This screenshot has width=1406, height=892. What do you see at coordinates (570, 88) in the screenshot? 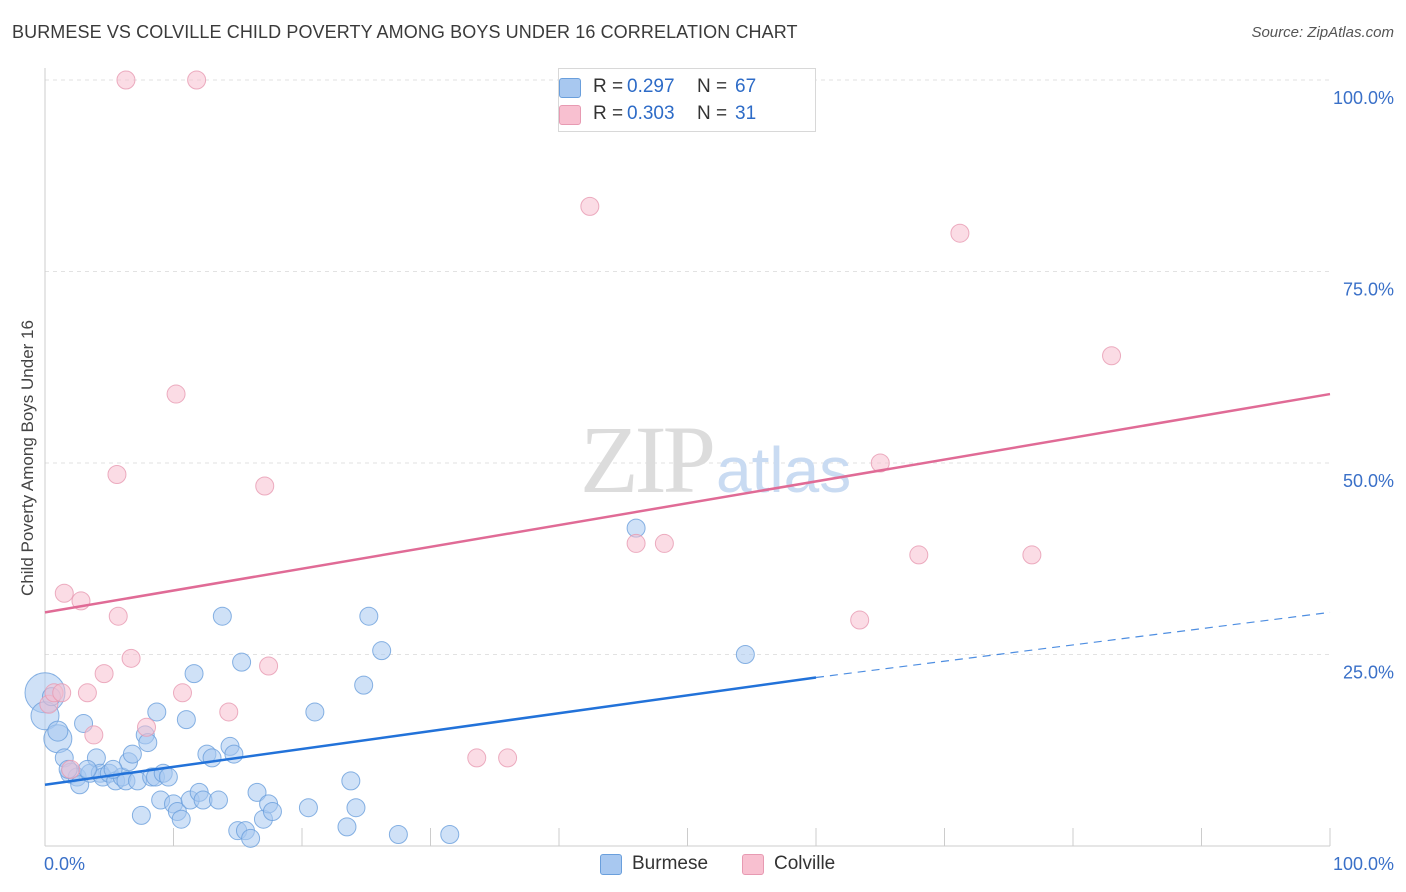
I see `burmese-swatch` at bounding box center [570, 88].